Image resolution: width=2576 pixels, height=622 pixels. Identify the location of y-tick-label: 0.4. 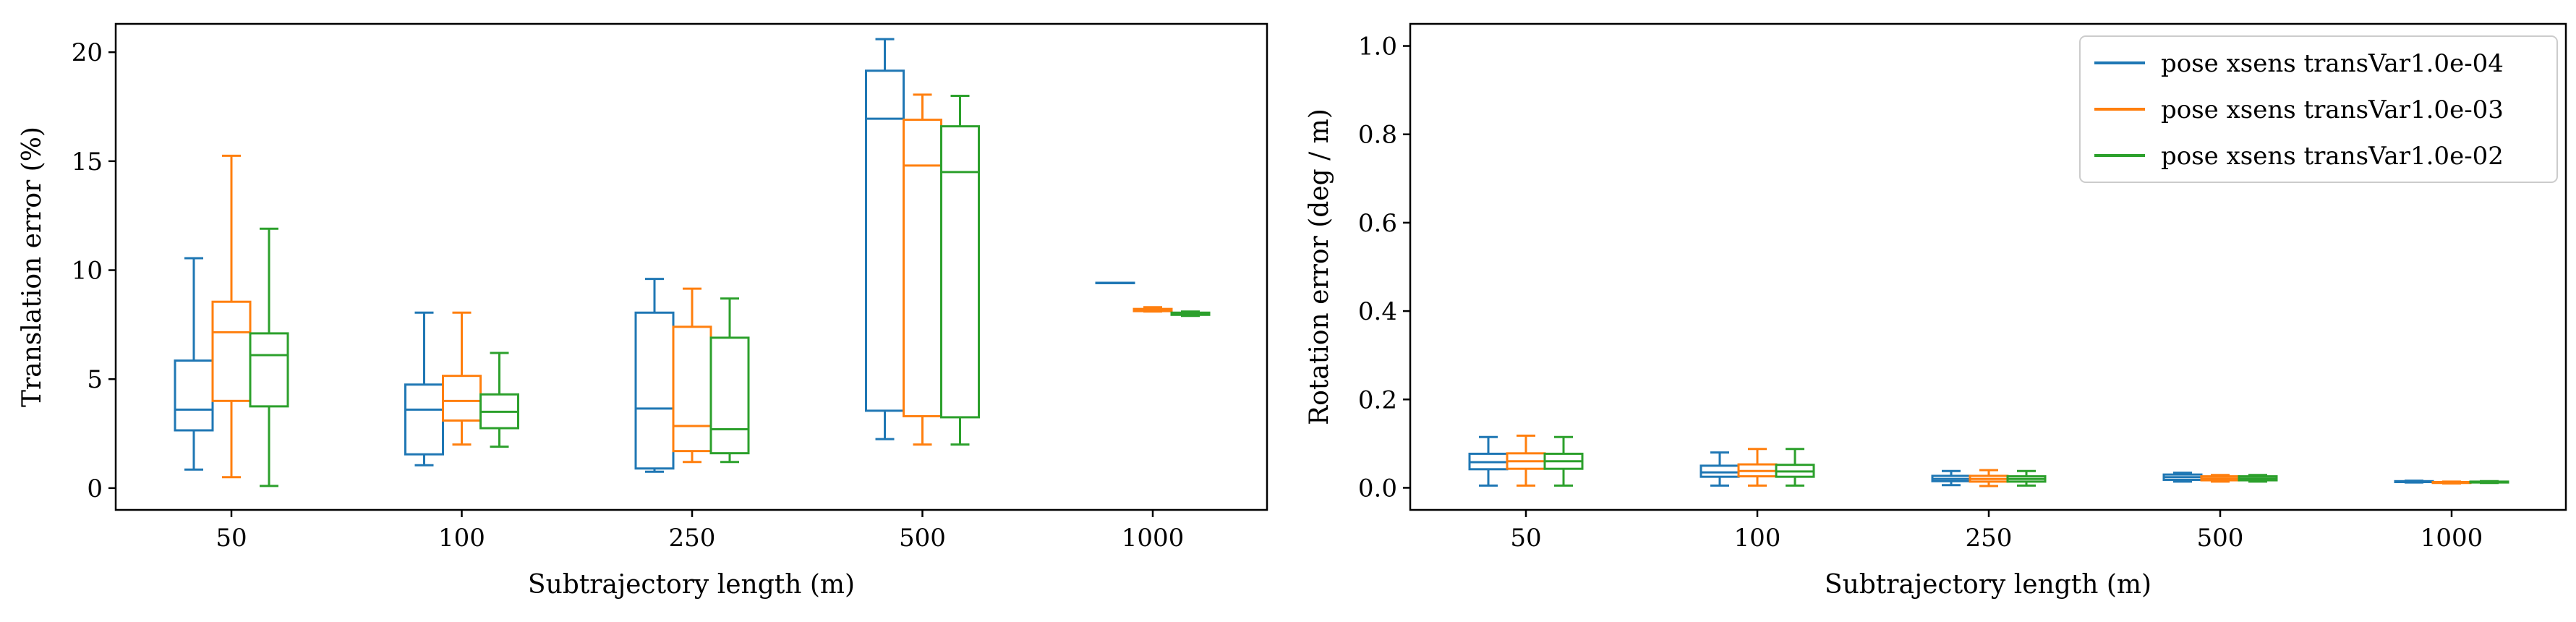
(1377, 311).